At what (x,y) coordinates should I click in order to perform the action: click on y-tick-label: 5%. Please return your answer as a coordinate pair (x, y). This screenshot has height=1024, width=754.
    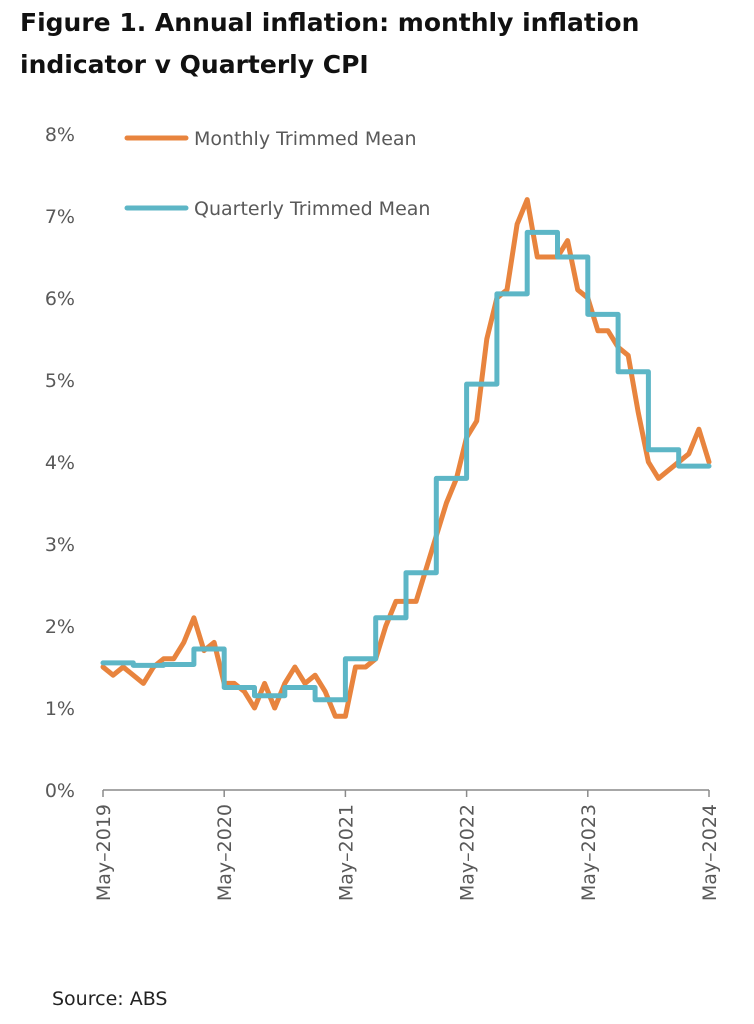
    Looking at the image, I should click on (60, 381).